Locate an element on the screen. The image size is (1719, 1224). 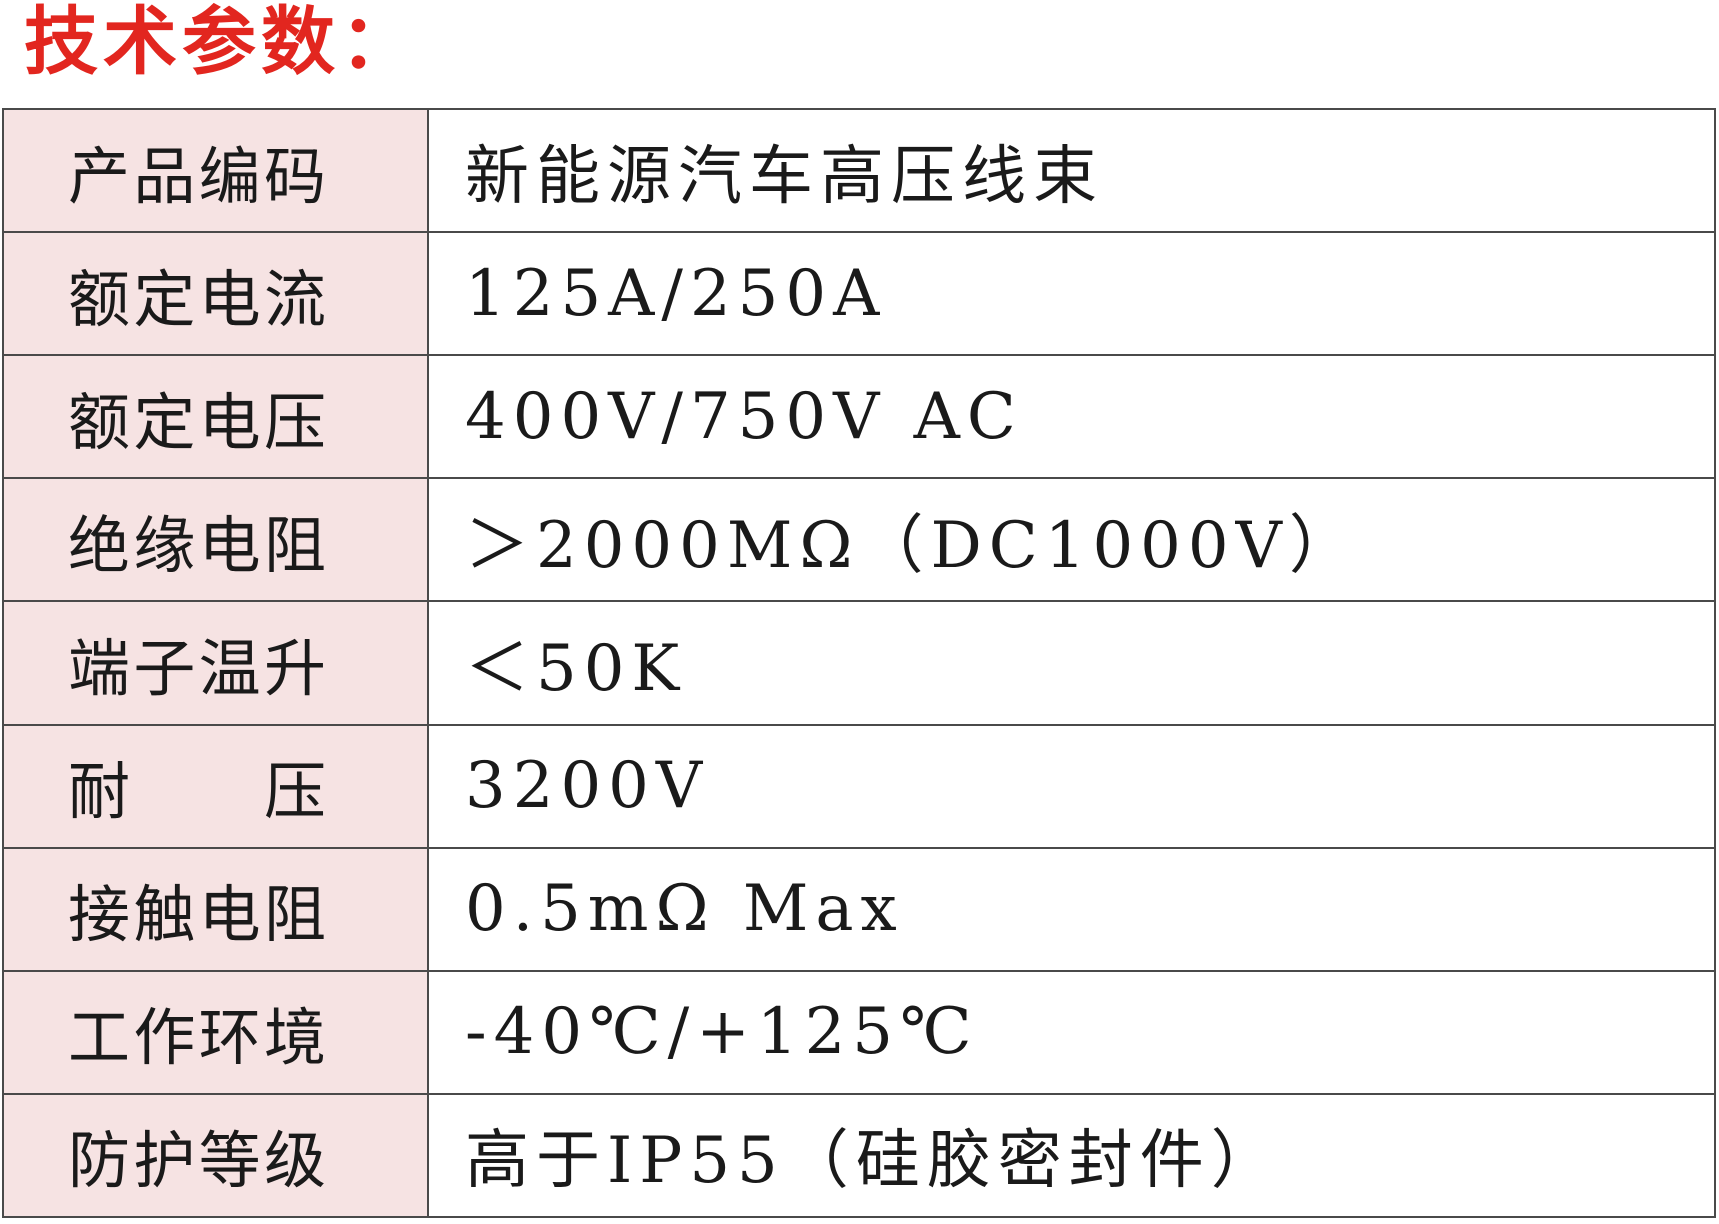
table-row: 接触电阻 0.5mΩ Max is located at coordinates (859, 910).